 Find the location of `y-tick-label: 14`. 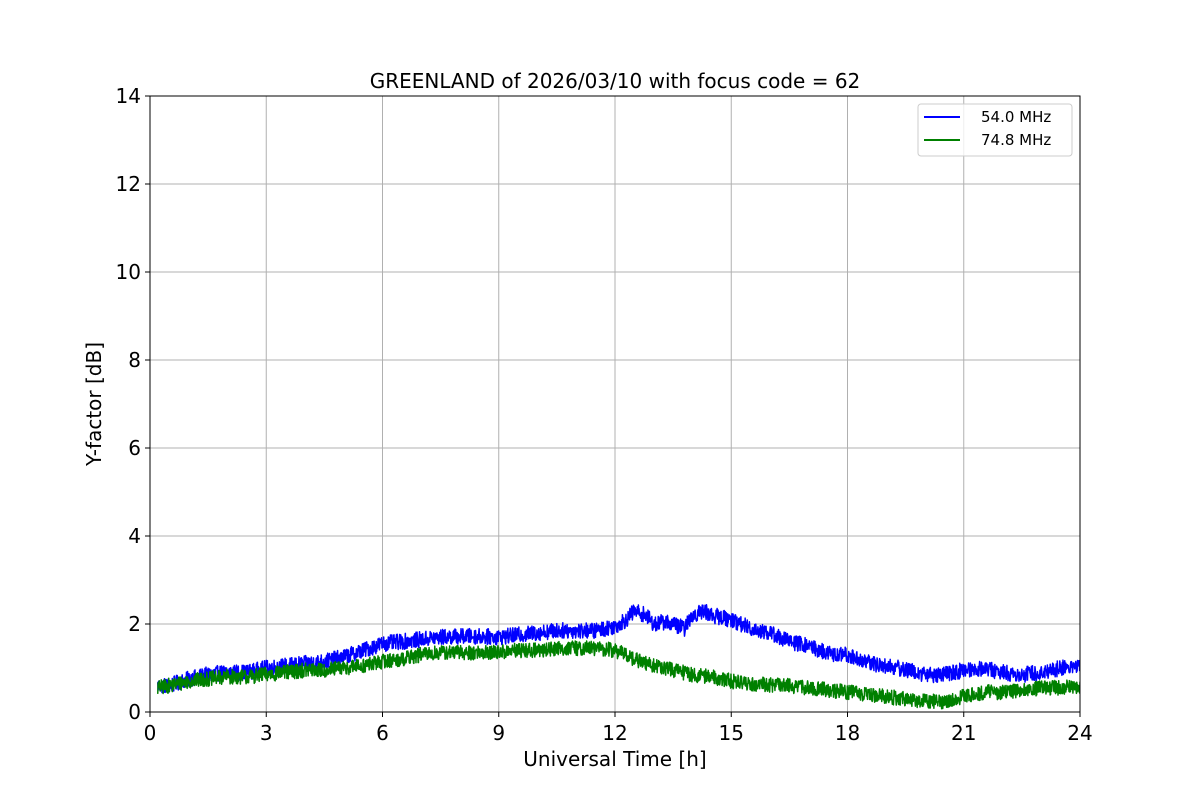

y-tick-label: 14 is located at coordinates (128, 96).